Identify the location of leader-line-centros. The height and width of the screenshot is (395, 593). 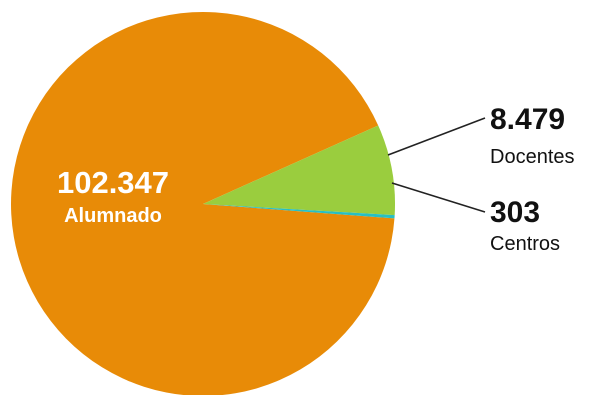
(438, 197).